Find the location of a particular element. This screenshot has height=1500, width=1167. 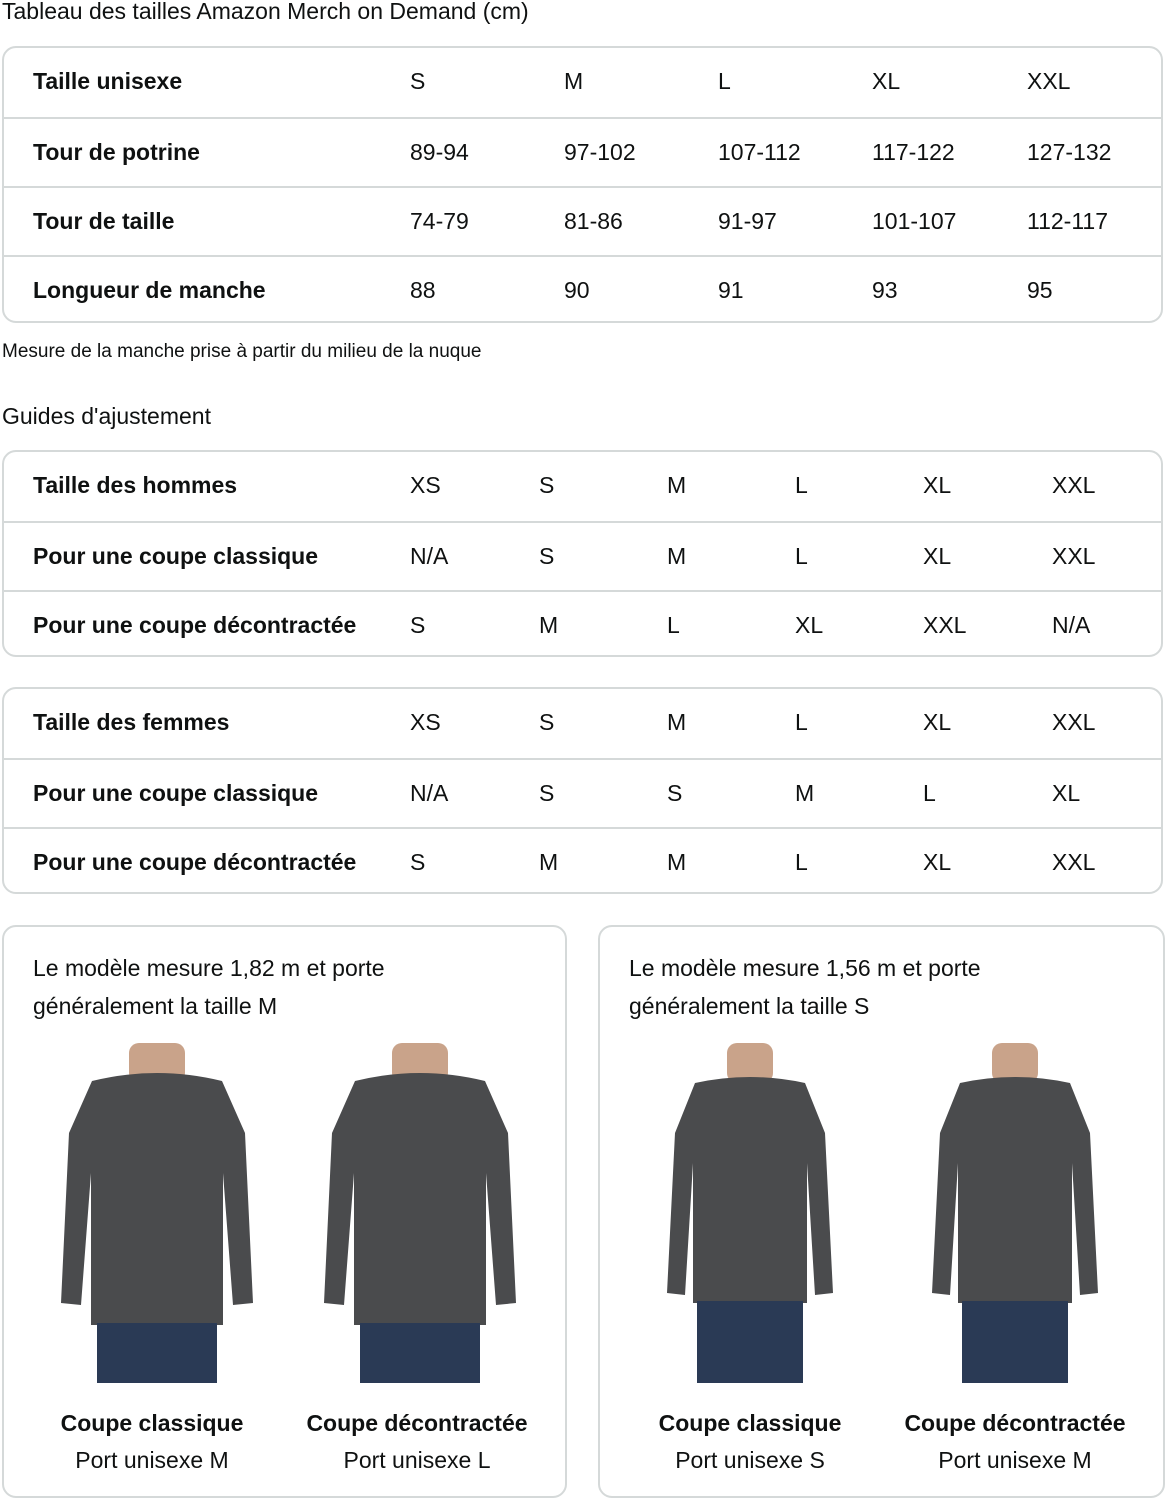

table-row: Taille des femmes XS S M L XL XXL is located at coordinates (582, 723).